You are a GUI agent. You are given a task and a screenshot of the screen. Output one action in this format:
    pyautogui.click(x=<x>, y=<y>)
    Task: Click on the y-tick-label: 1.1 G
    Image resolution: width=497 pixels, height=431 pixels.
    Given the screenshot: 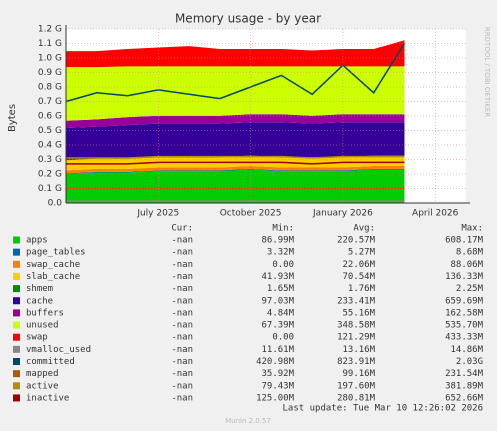 What is the action you would take?
    pyautogui.click(x=50, y=44)
    